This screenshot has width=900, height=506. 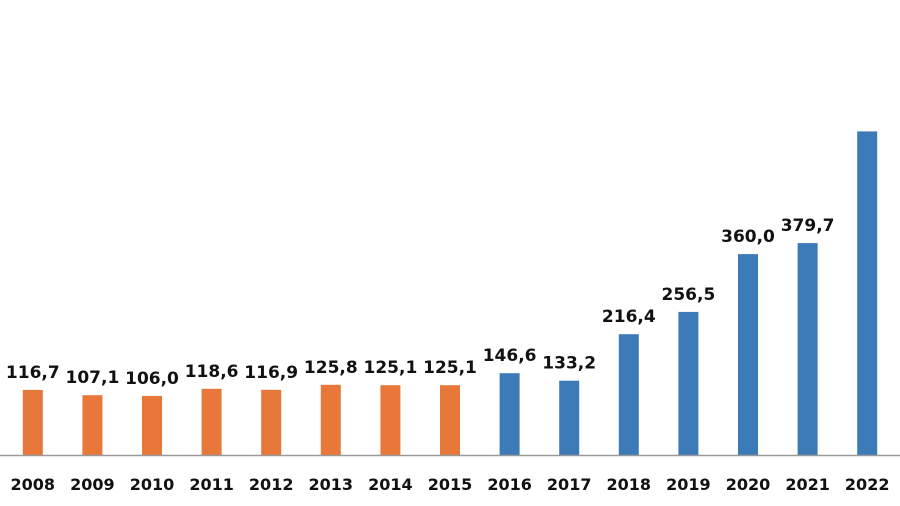 I want to click on value-label-2008: 116,7, so click(x=33, y=373).